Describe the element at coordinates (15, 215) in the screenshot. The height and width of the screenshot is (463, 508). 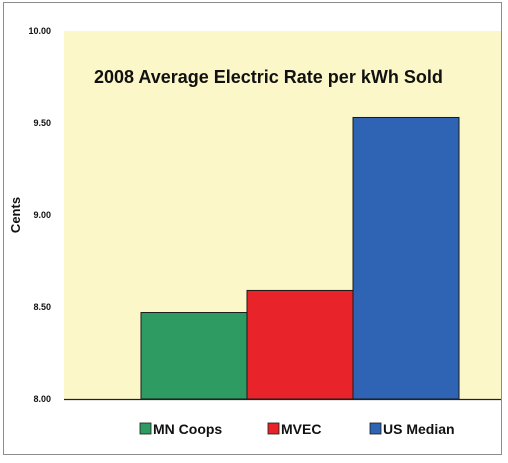
I see `y-axis-title: Cents` at that location.